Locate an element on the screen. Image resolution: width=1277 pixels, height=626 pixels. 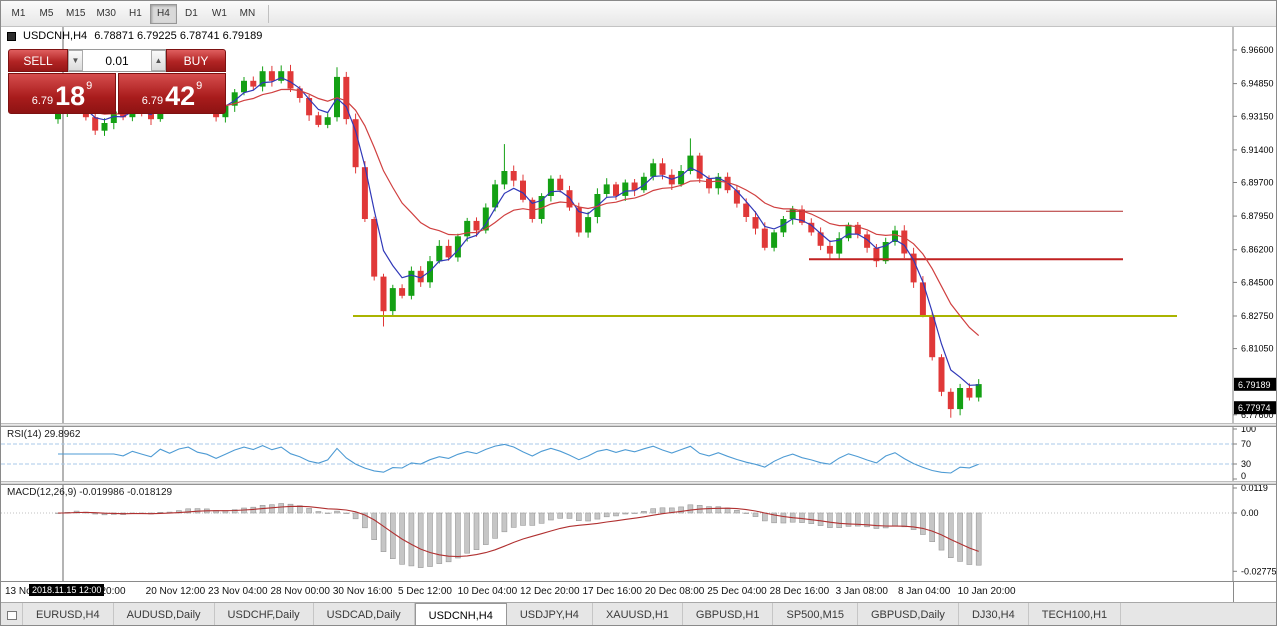
volume-down-icon: ▼ is located at coordinates (75, 60).